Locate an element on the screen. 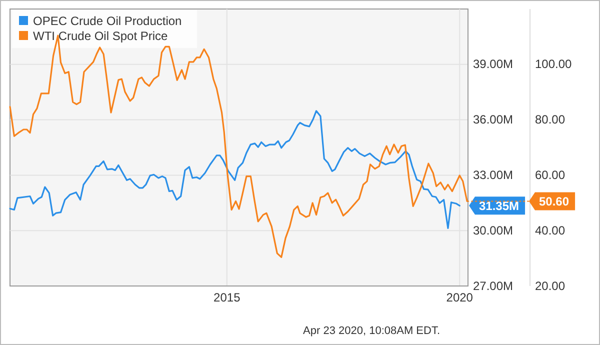 The image size is (600, 345). y-tick-label: 30.00M is located at coordinates (493, 230).